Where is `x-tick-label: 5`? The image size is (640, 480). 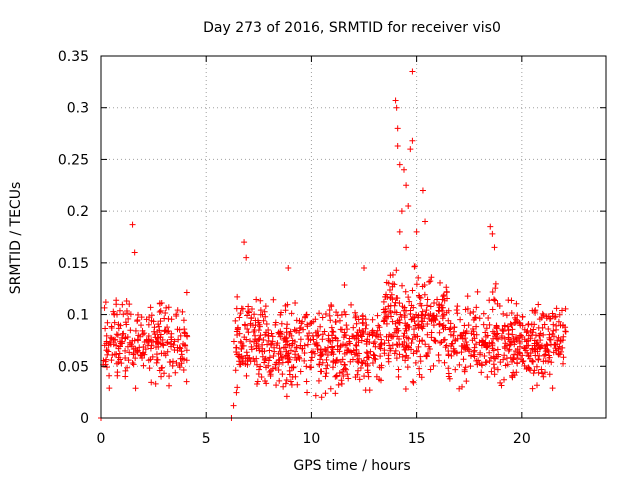 x-tick-label: 5 is located at coordinates (206, 439).